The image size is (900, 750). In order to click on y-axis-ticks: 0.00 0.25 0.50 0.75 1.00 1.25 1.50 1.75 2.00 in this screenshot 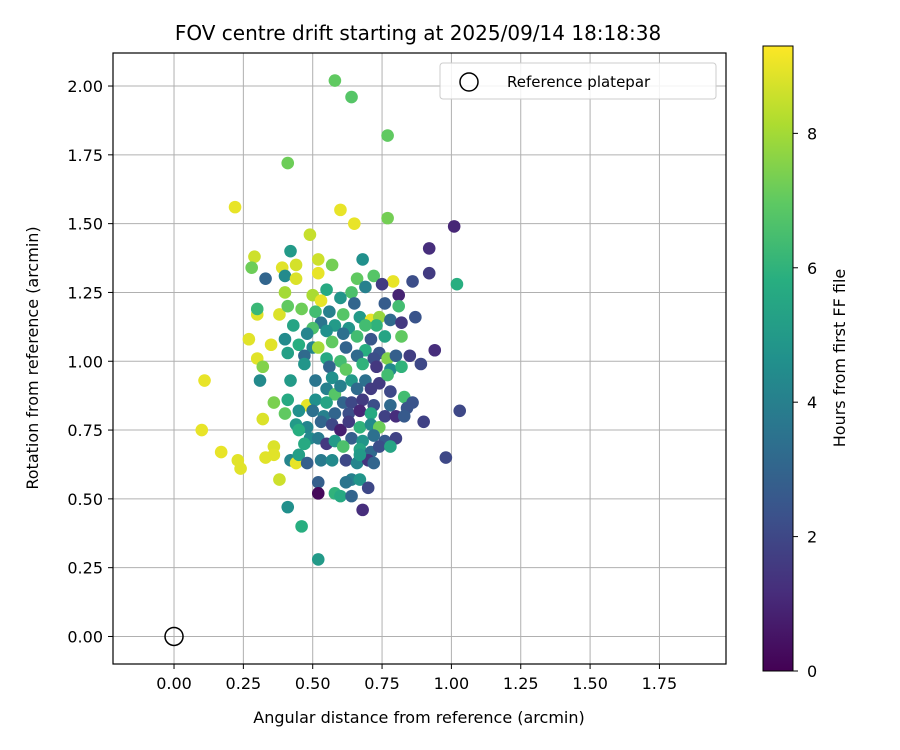, I will do `click(90, 361)`.